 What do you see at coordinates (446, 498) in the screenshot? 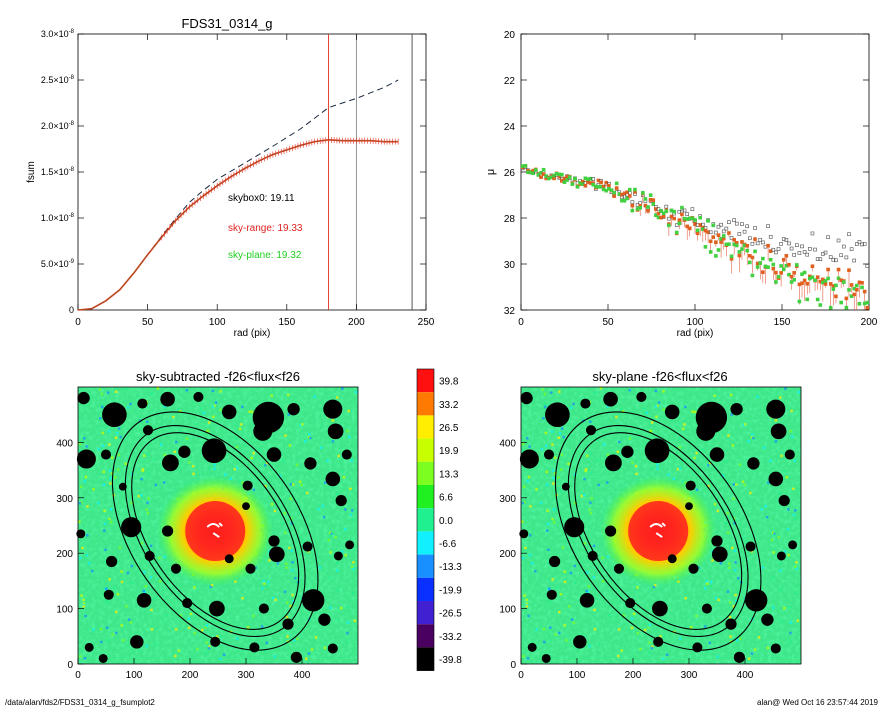
I see `colorbar-label: 6.6` at bounding box center [446, 498].